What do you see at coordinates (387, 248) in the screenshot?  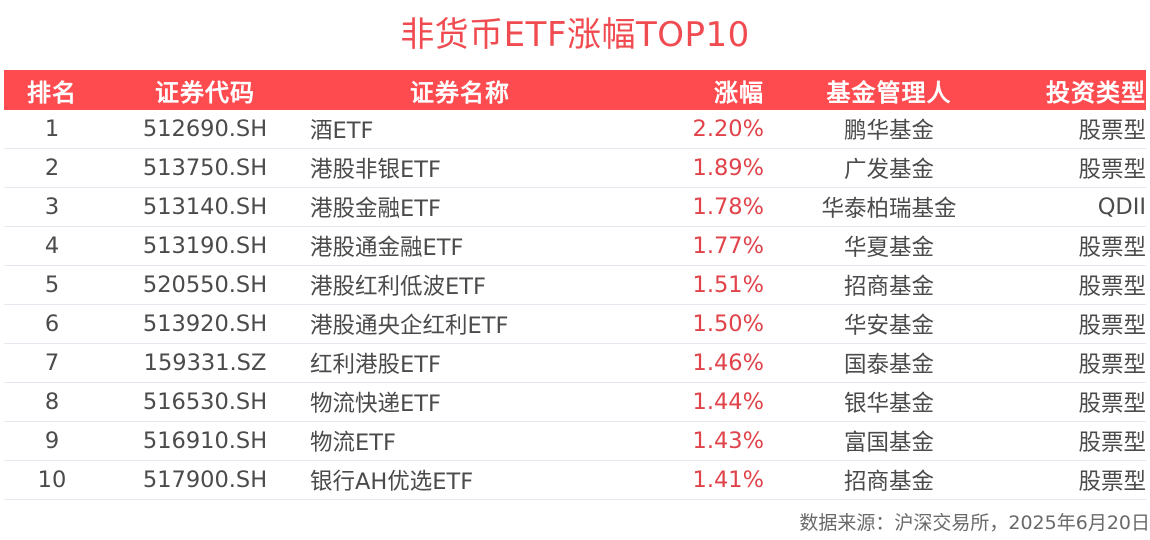 I see `cell-name: 港股通金融ETF` at bounding box center [387, 248].